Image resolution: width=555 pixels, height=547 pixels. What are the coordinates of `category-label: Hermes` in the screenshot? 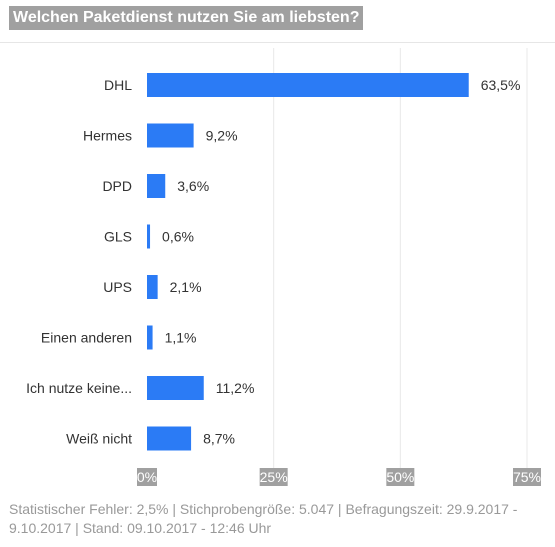 It's located at (107, 136).